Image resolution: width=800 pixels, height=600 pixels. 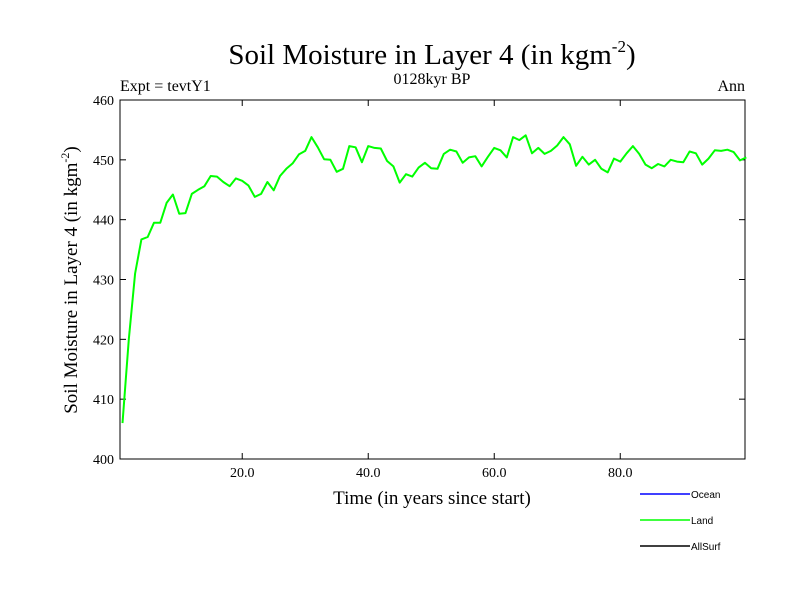 What do you see at coordinates (103, 400) in the screenshot?
I see `y-tick-label: 410` at bounding box center [103, 400].